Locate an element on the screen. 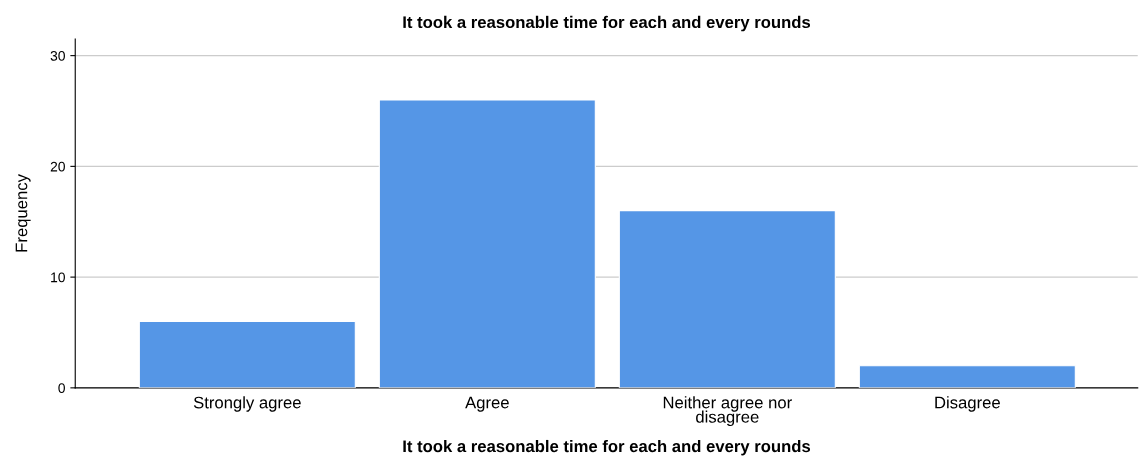 Image resolution: width=1140 pixels, height=459 pixels. chart-title: It took a reasonable time for each and every rounds is located at coordinates (607, 23).